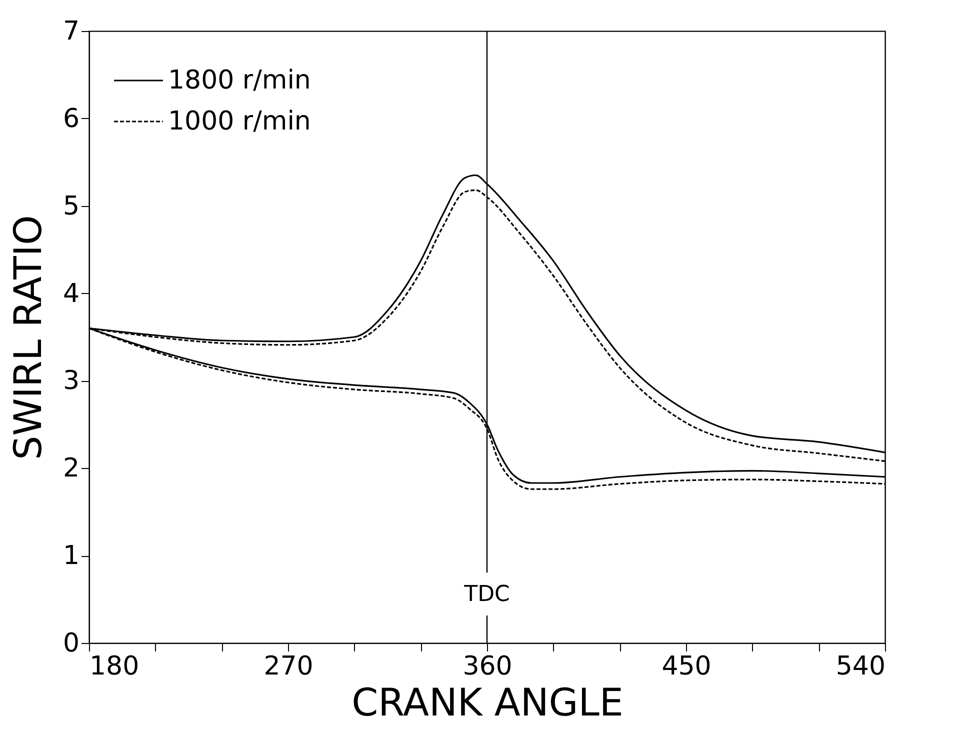 This screenshot has width=965, height=731. What do you see at coordinates (71, 119) in the screenshot?
I see `y-tick-label: 6` at bounding box center [71, 119].